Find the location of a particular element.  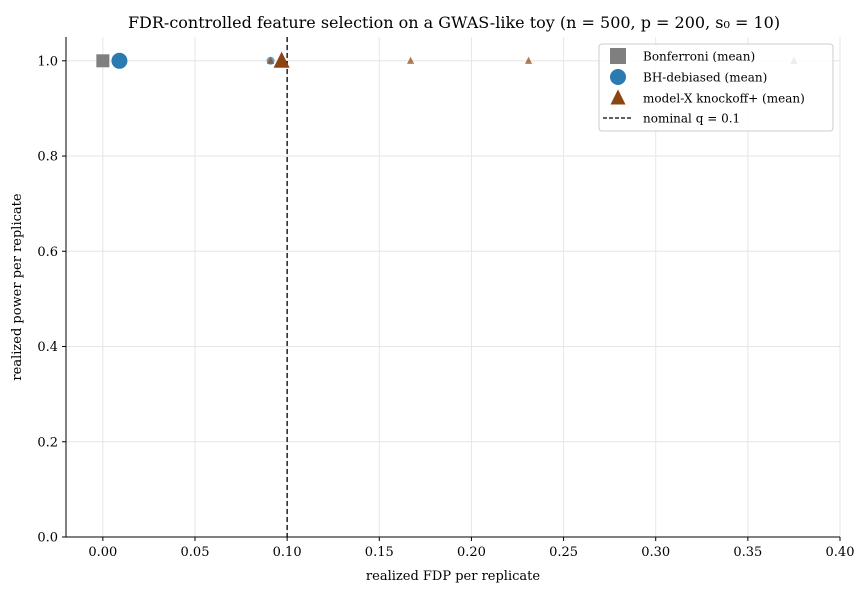

y-tick-label-3: 0.6 is located at coordinates (47, 252).